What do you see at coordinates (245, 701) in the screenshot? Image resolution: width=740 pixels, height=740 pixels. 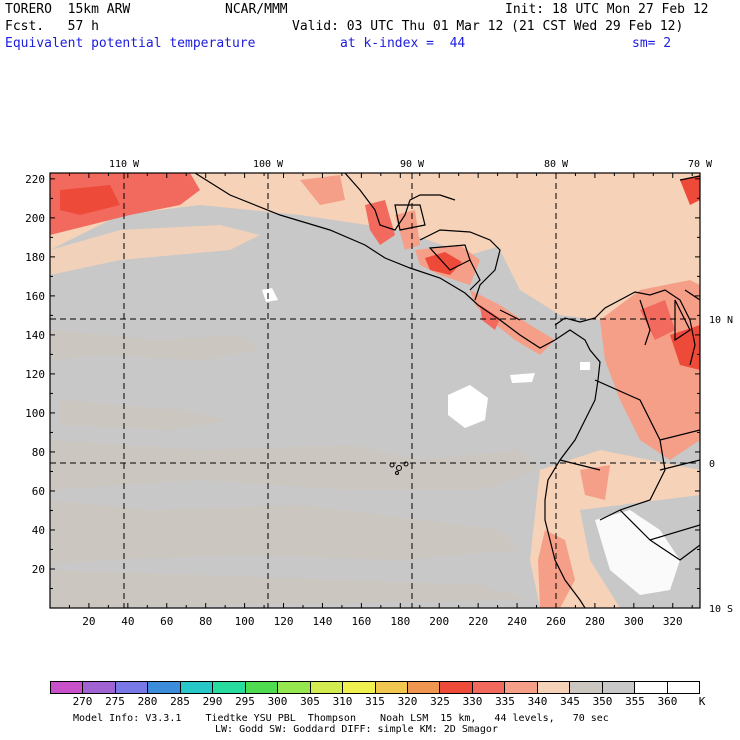 I see `color-bar-label: 295` at bounding box center [245, 701].